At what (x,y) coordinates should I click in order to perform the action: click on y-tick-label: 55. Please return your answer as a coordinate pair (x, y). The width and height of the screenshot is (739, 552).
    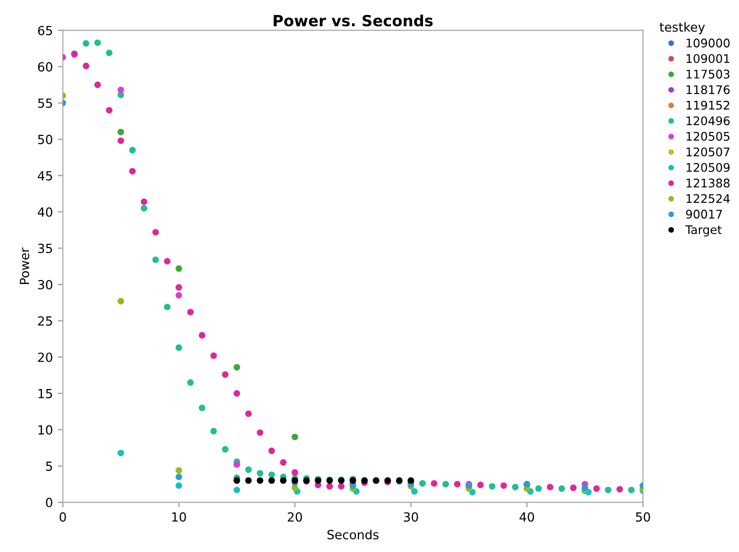
    Looking at the image, I should click on (45, 103).